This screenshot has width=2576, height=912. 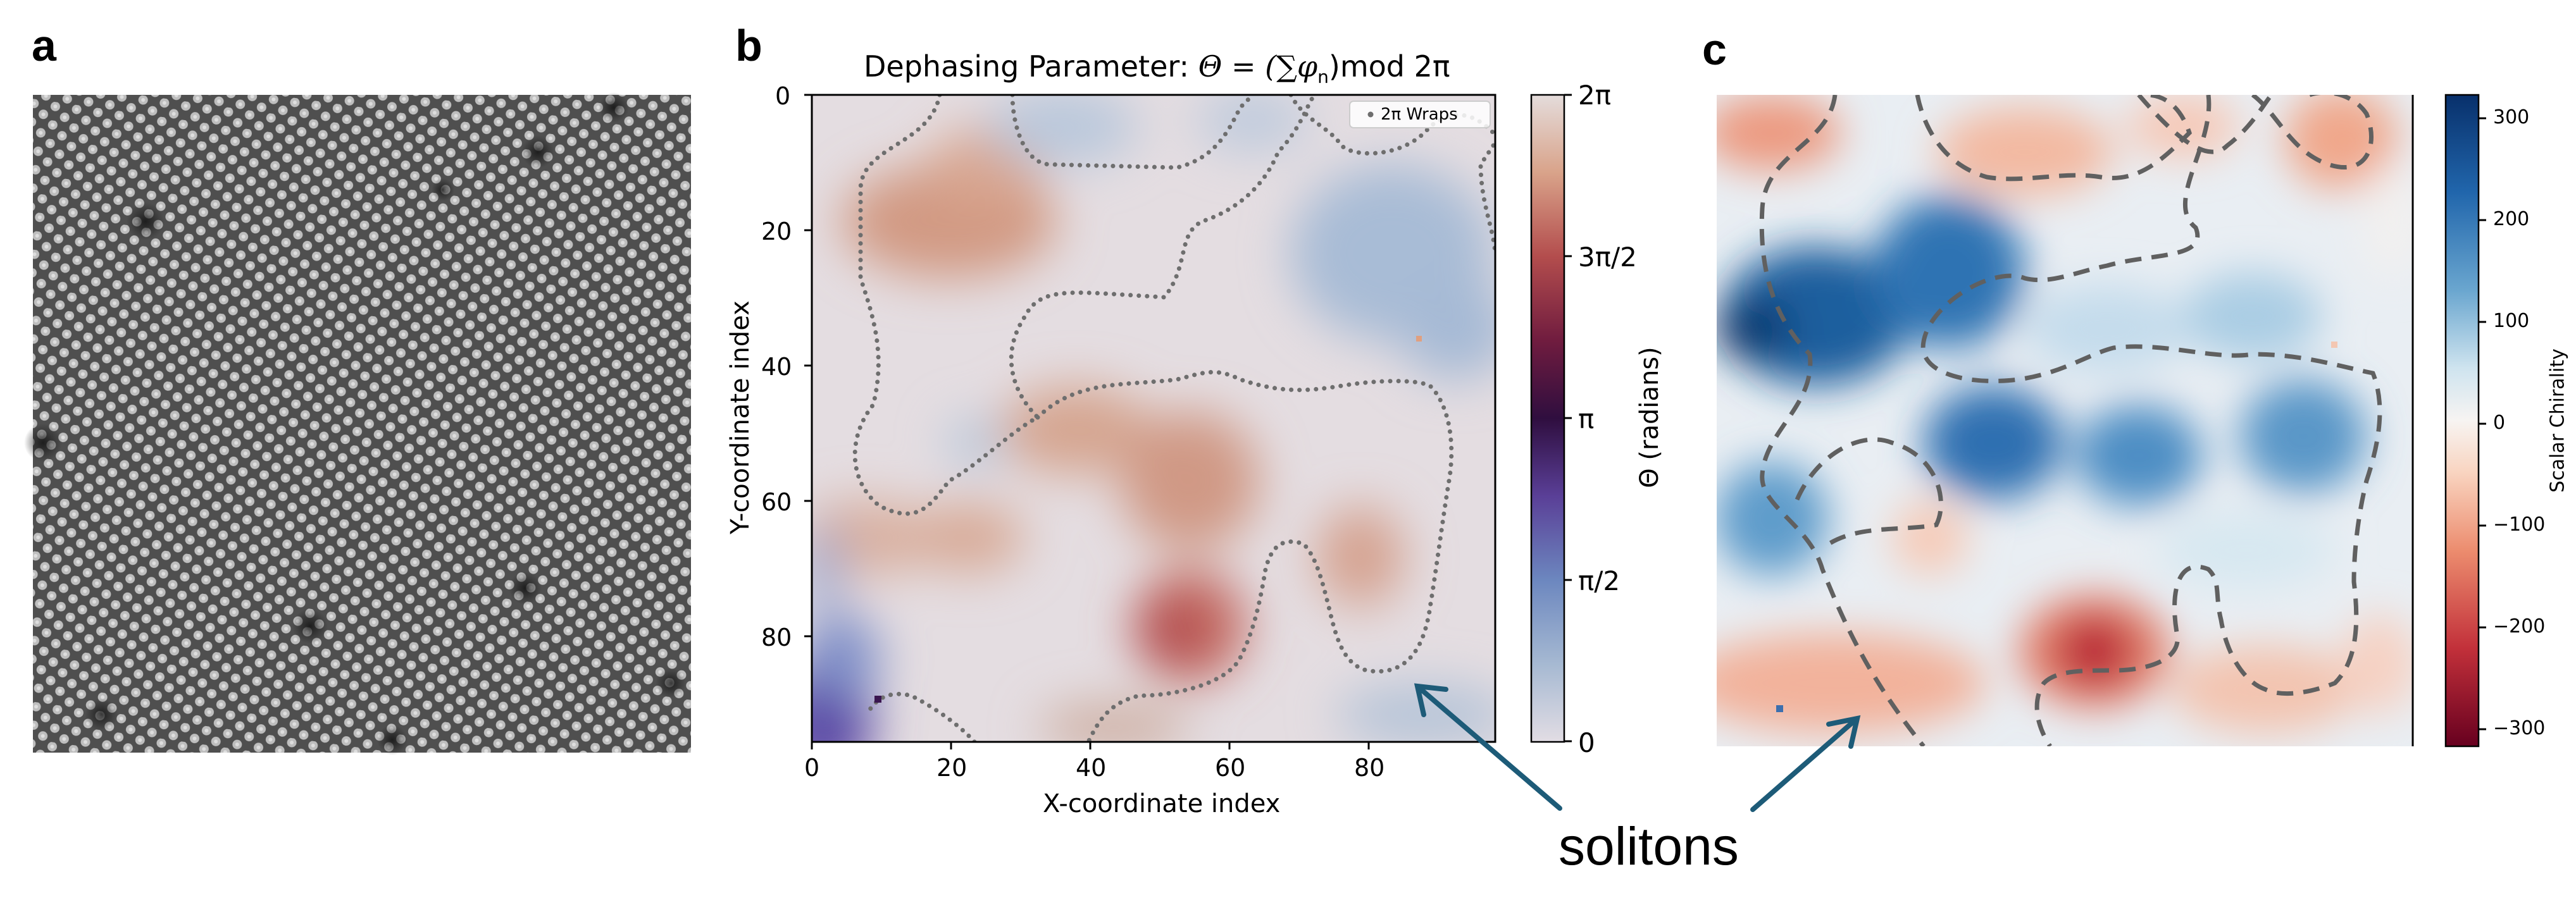 What do you see at coordinates (812, 768) in the screenshot?
I see `x-tick: 0` at bounding box center [812, 768].